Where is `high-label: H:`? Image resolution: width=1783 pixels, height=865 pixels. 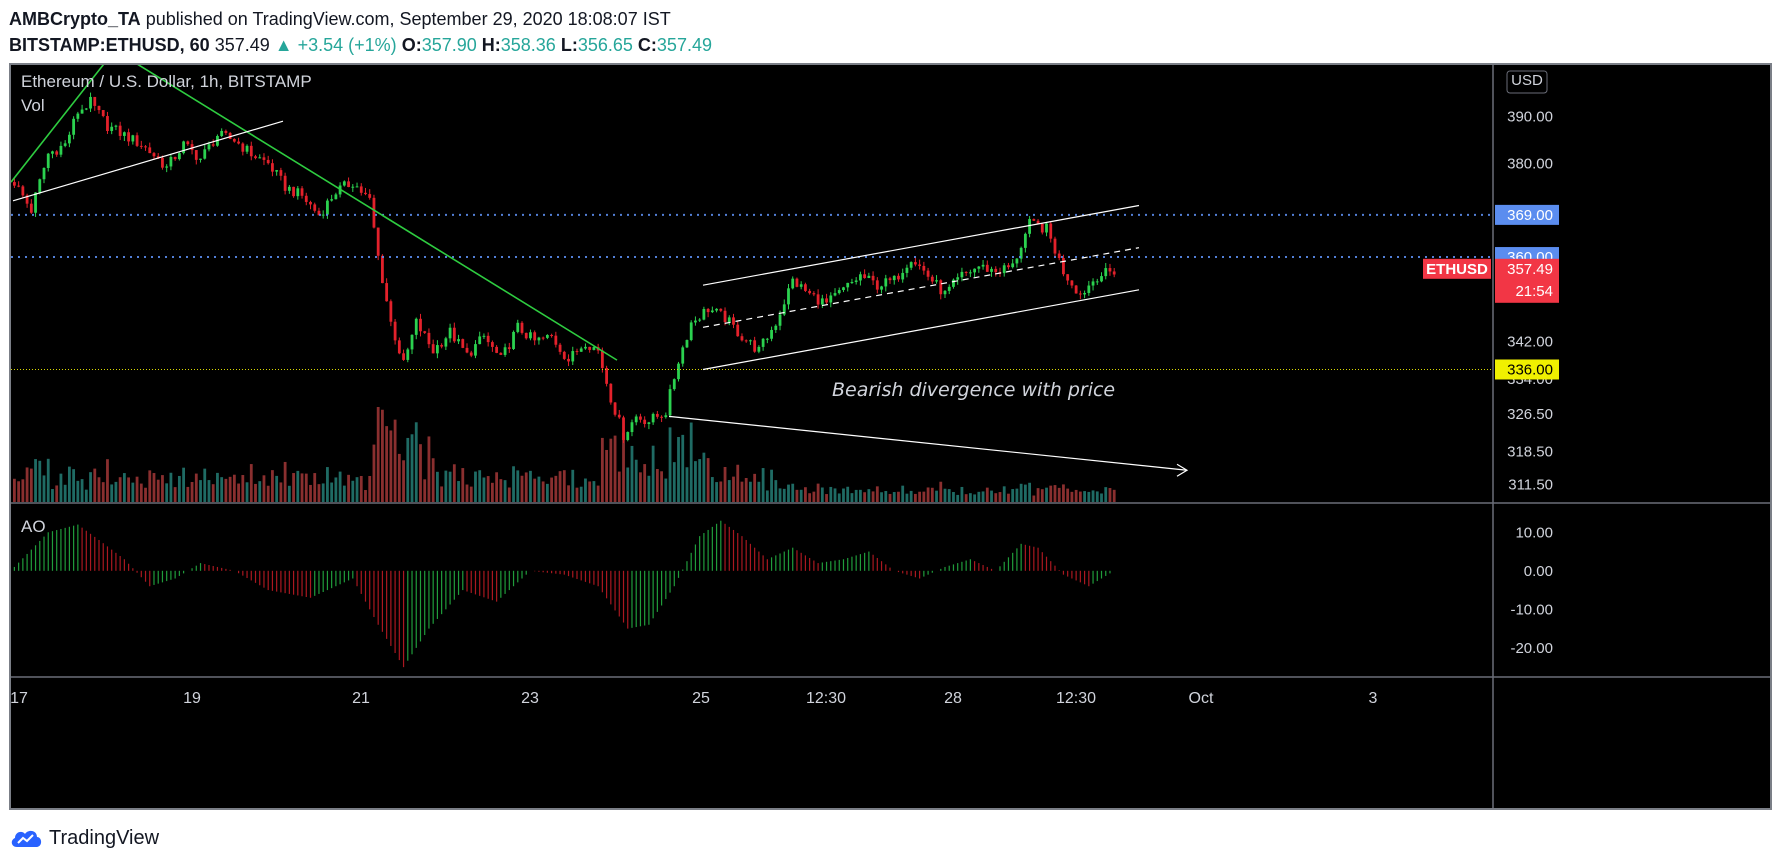
high-label: H: is located at coordinates (491, 45).